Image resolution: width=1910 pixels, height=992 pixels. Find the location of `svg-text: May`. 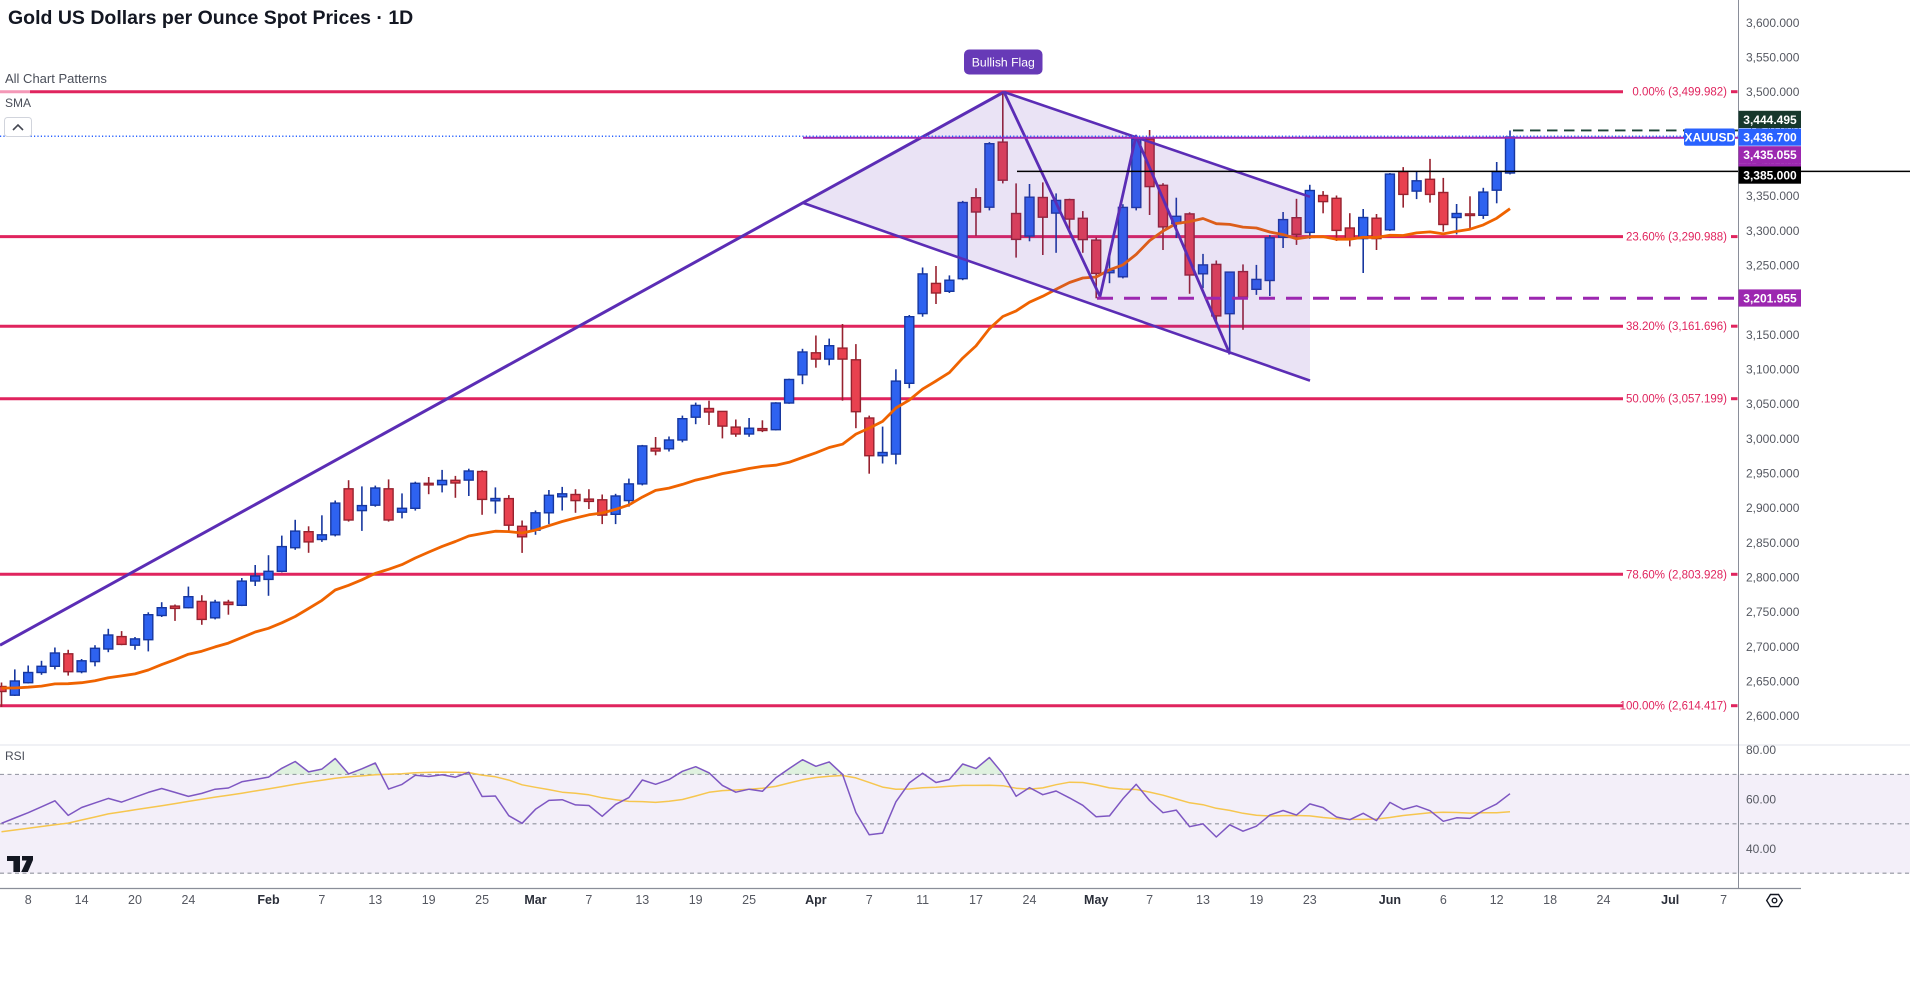

svg-text: May is located at coordinates (1096, 900).